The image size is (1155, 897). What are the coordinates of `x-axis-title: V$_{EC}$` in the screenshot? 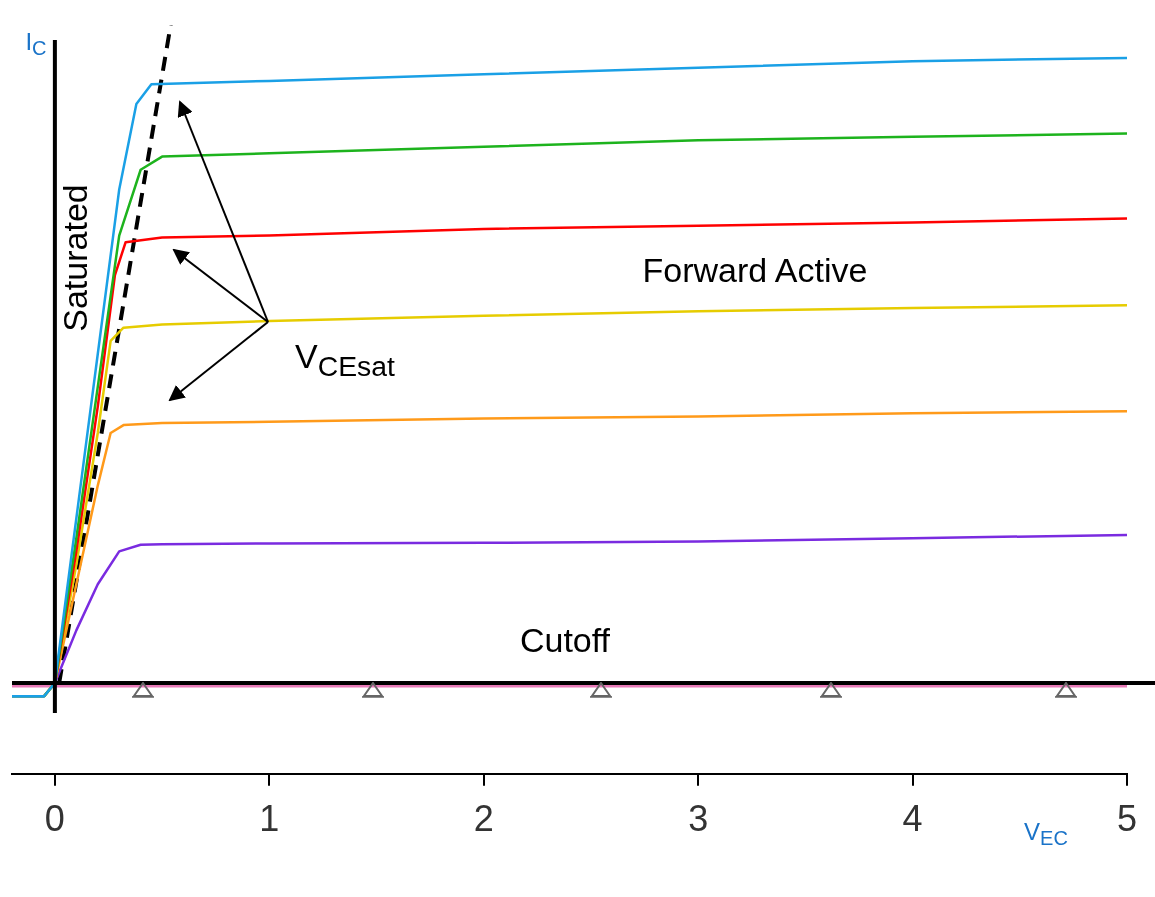 It's located at (1046, 834).